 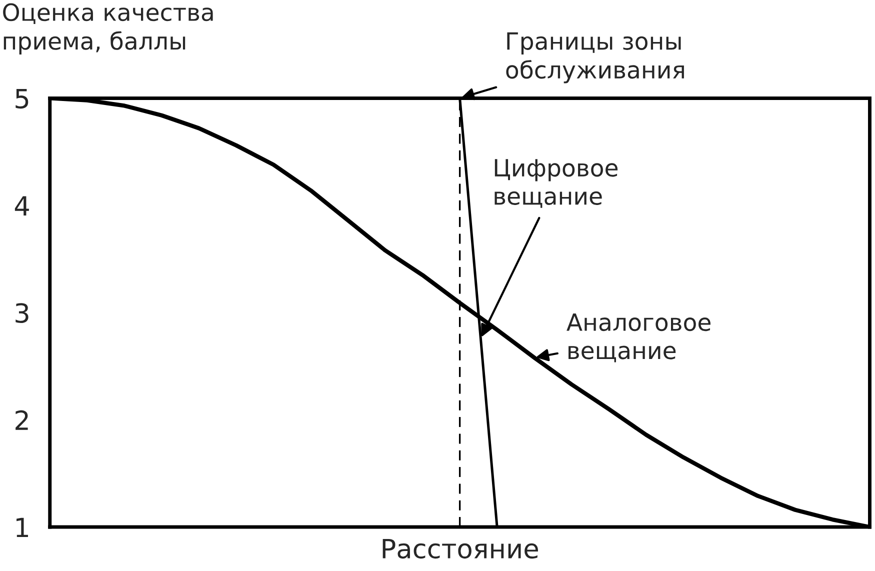 What do you see at coordinates (595, 58) in the screenshot?
I see `text: Границы зоны обслуживания` at bounding box center [595, 58].